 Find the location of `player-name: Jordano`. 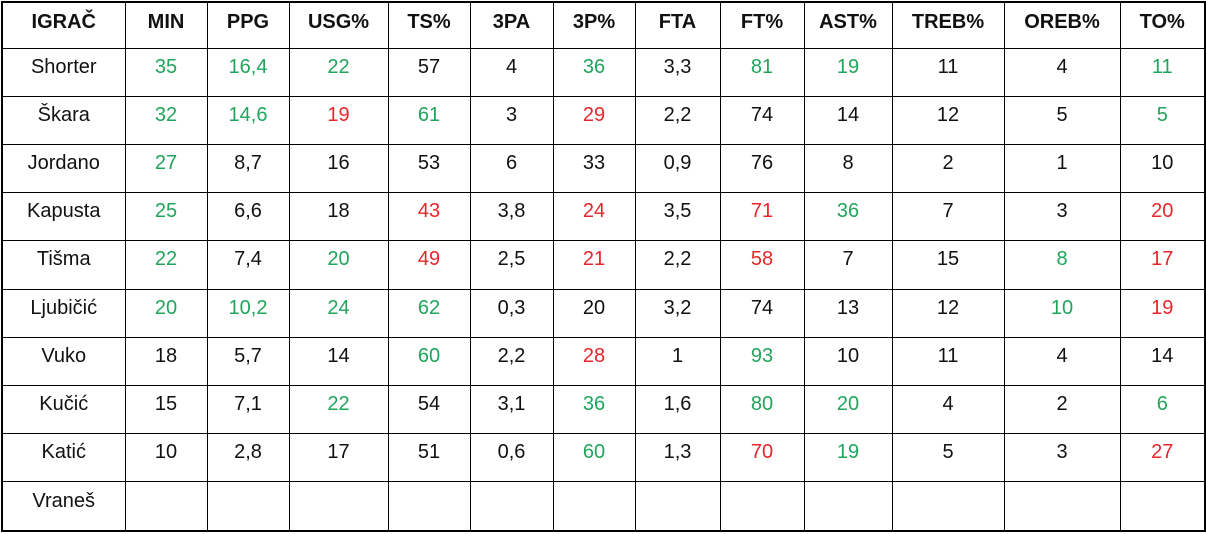

player-name: Jordano is located at coordinates (63, 168).